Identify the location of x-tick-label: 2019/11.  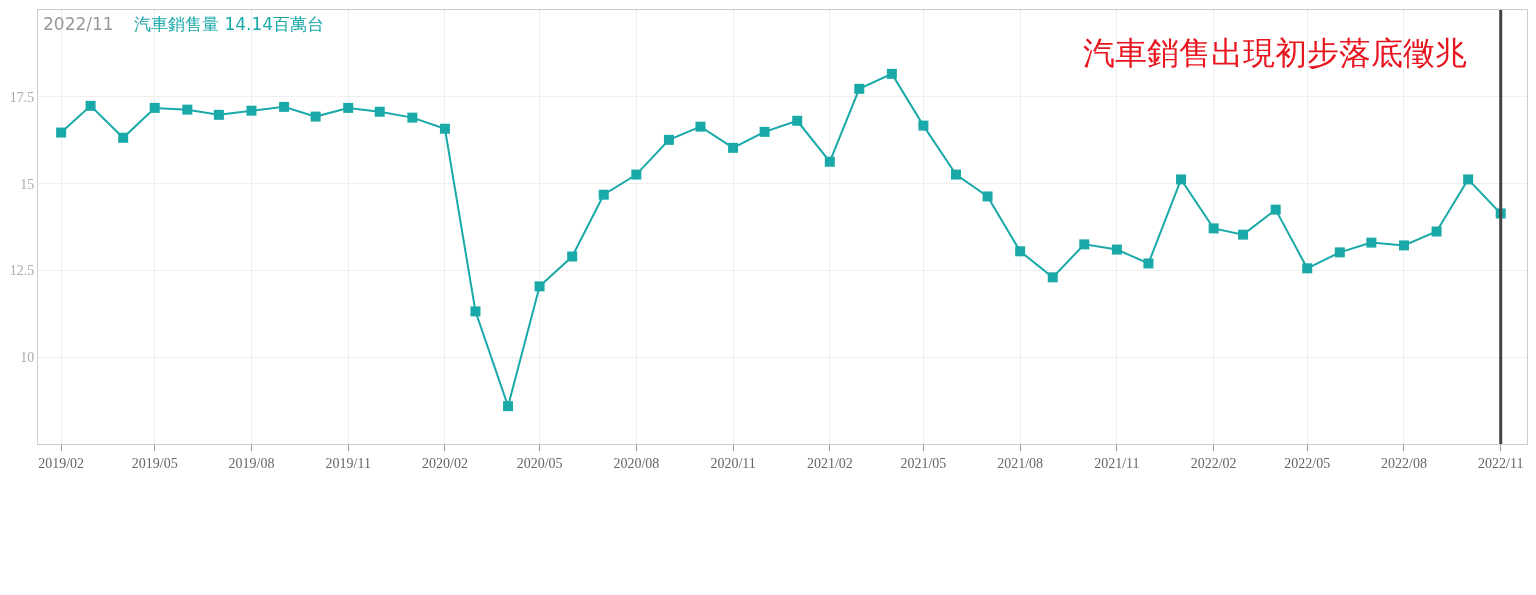
(348, 463).